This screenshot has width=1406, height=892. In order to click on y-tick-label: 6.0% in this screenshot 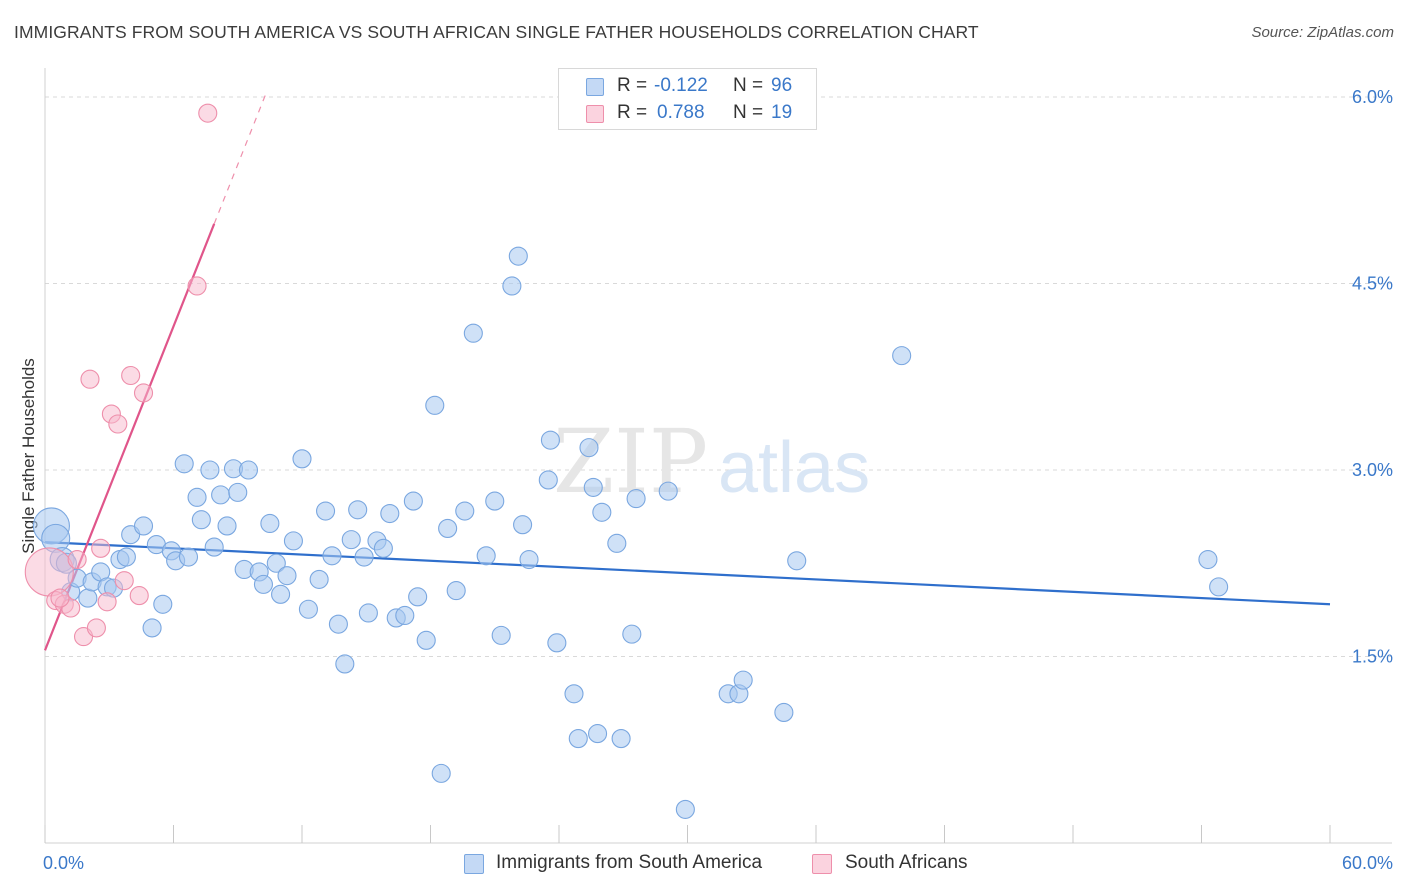, I will do `click(1372, 97)`.